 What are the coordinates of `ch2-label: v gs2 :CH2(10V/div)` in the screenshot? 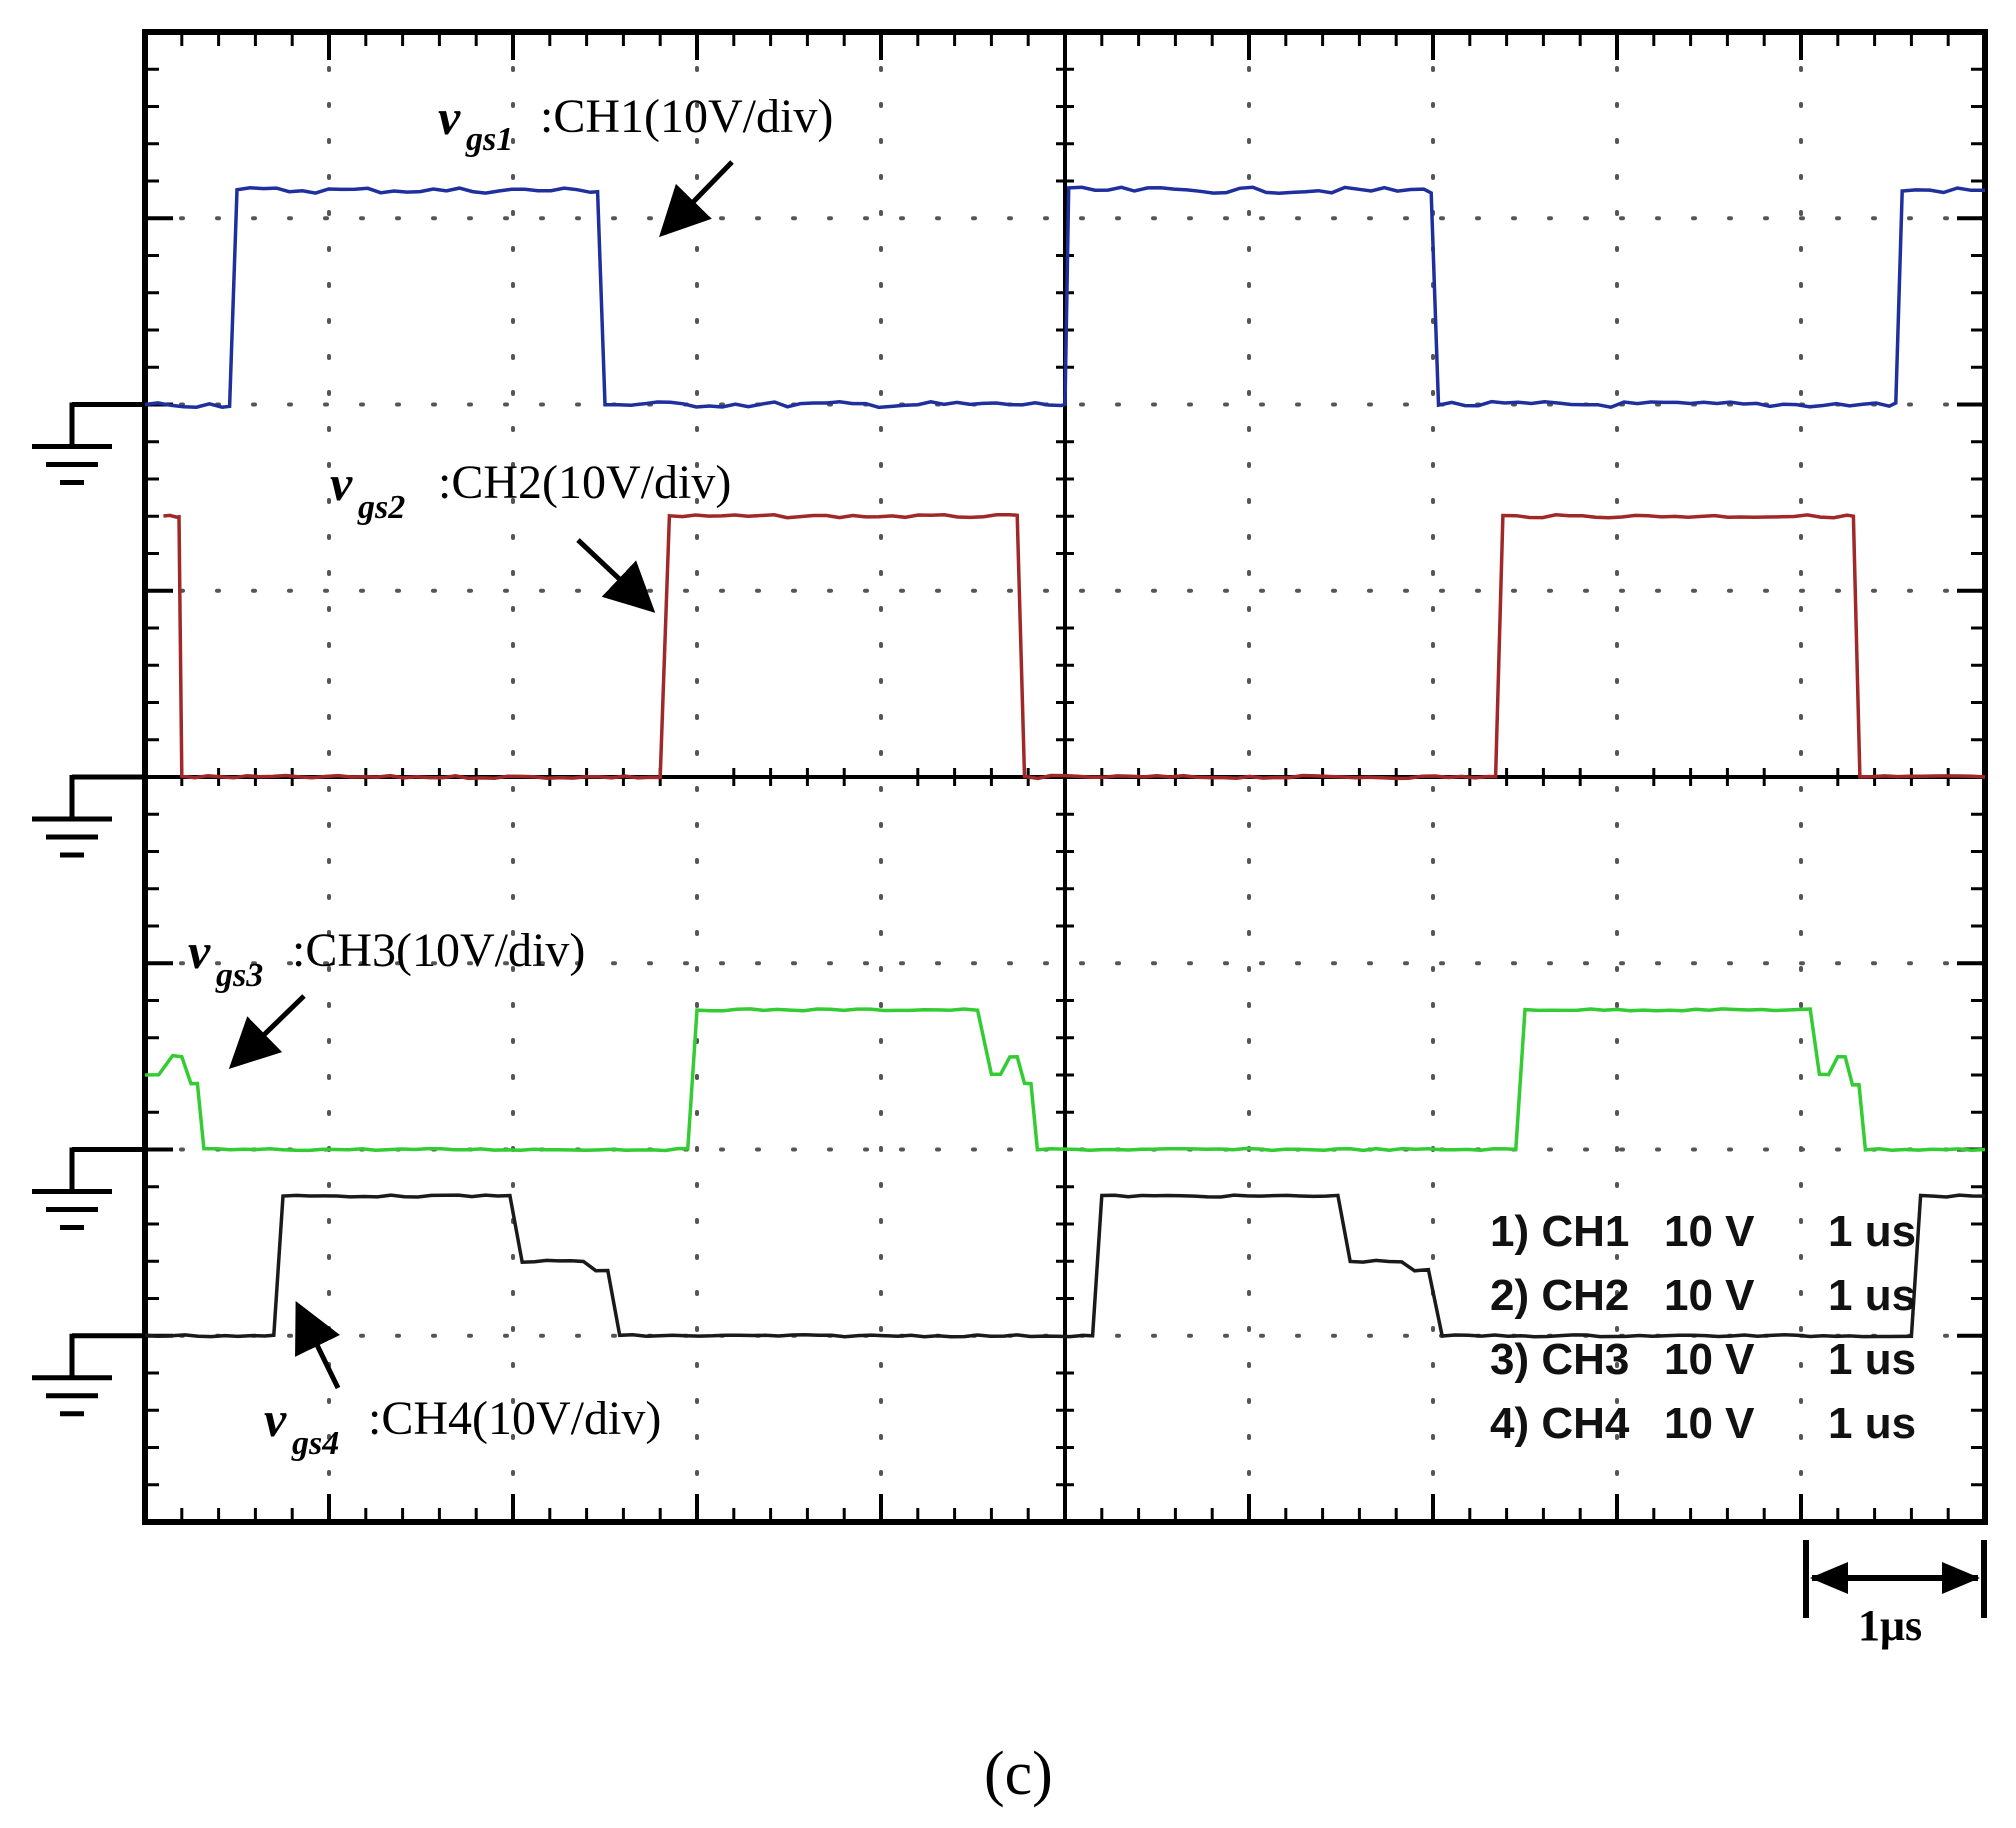 It's located at (530, 490).